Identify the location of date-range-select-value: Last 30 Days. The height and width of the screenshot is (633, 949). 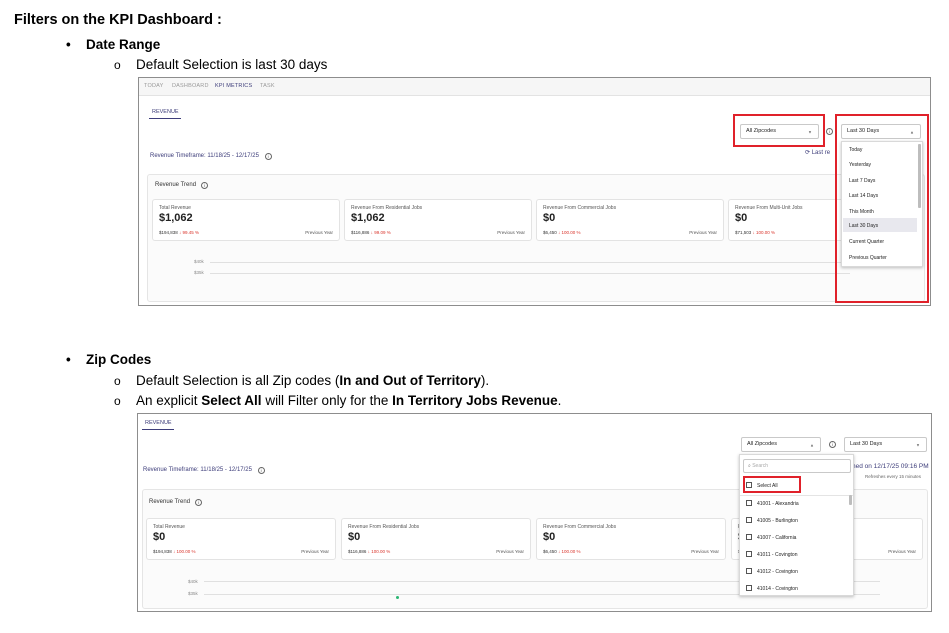
(866, 444).